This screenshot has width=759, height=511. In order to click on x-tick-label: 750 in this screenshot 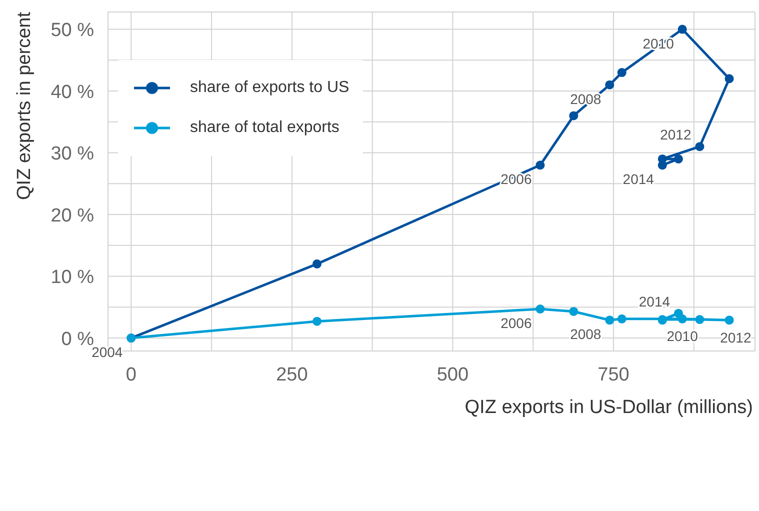, I will do `click(614, 375)`.